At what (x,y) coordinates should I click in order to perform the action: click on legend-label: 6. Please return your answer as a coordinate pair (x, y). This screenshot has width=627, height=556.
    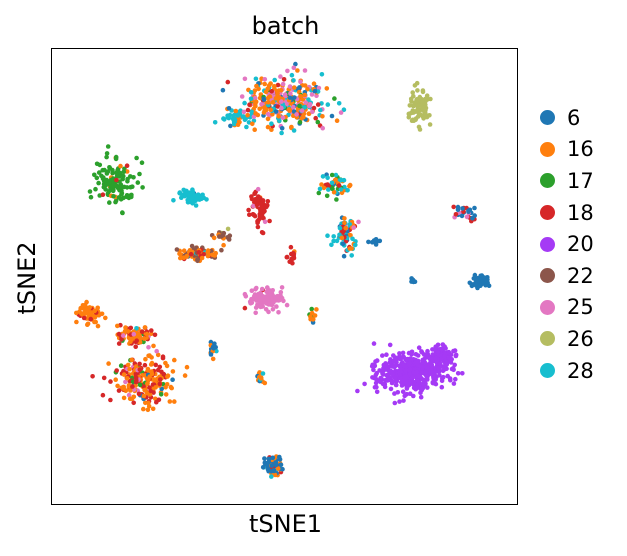
    Looking at the image, I should click on (574, 117).